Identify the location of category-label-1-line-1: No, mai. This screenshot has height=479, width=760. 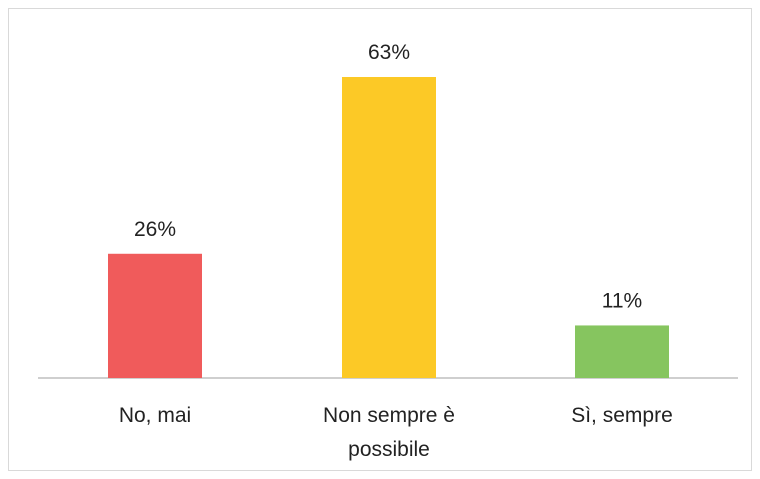
(155, 415).